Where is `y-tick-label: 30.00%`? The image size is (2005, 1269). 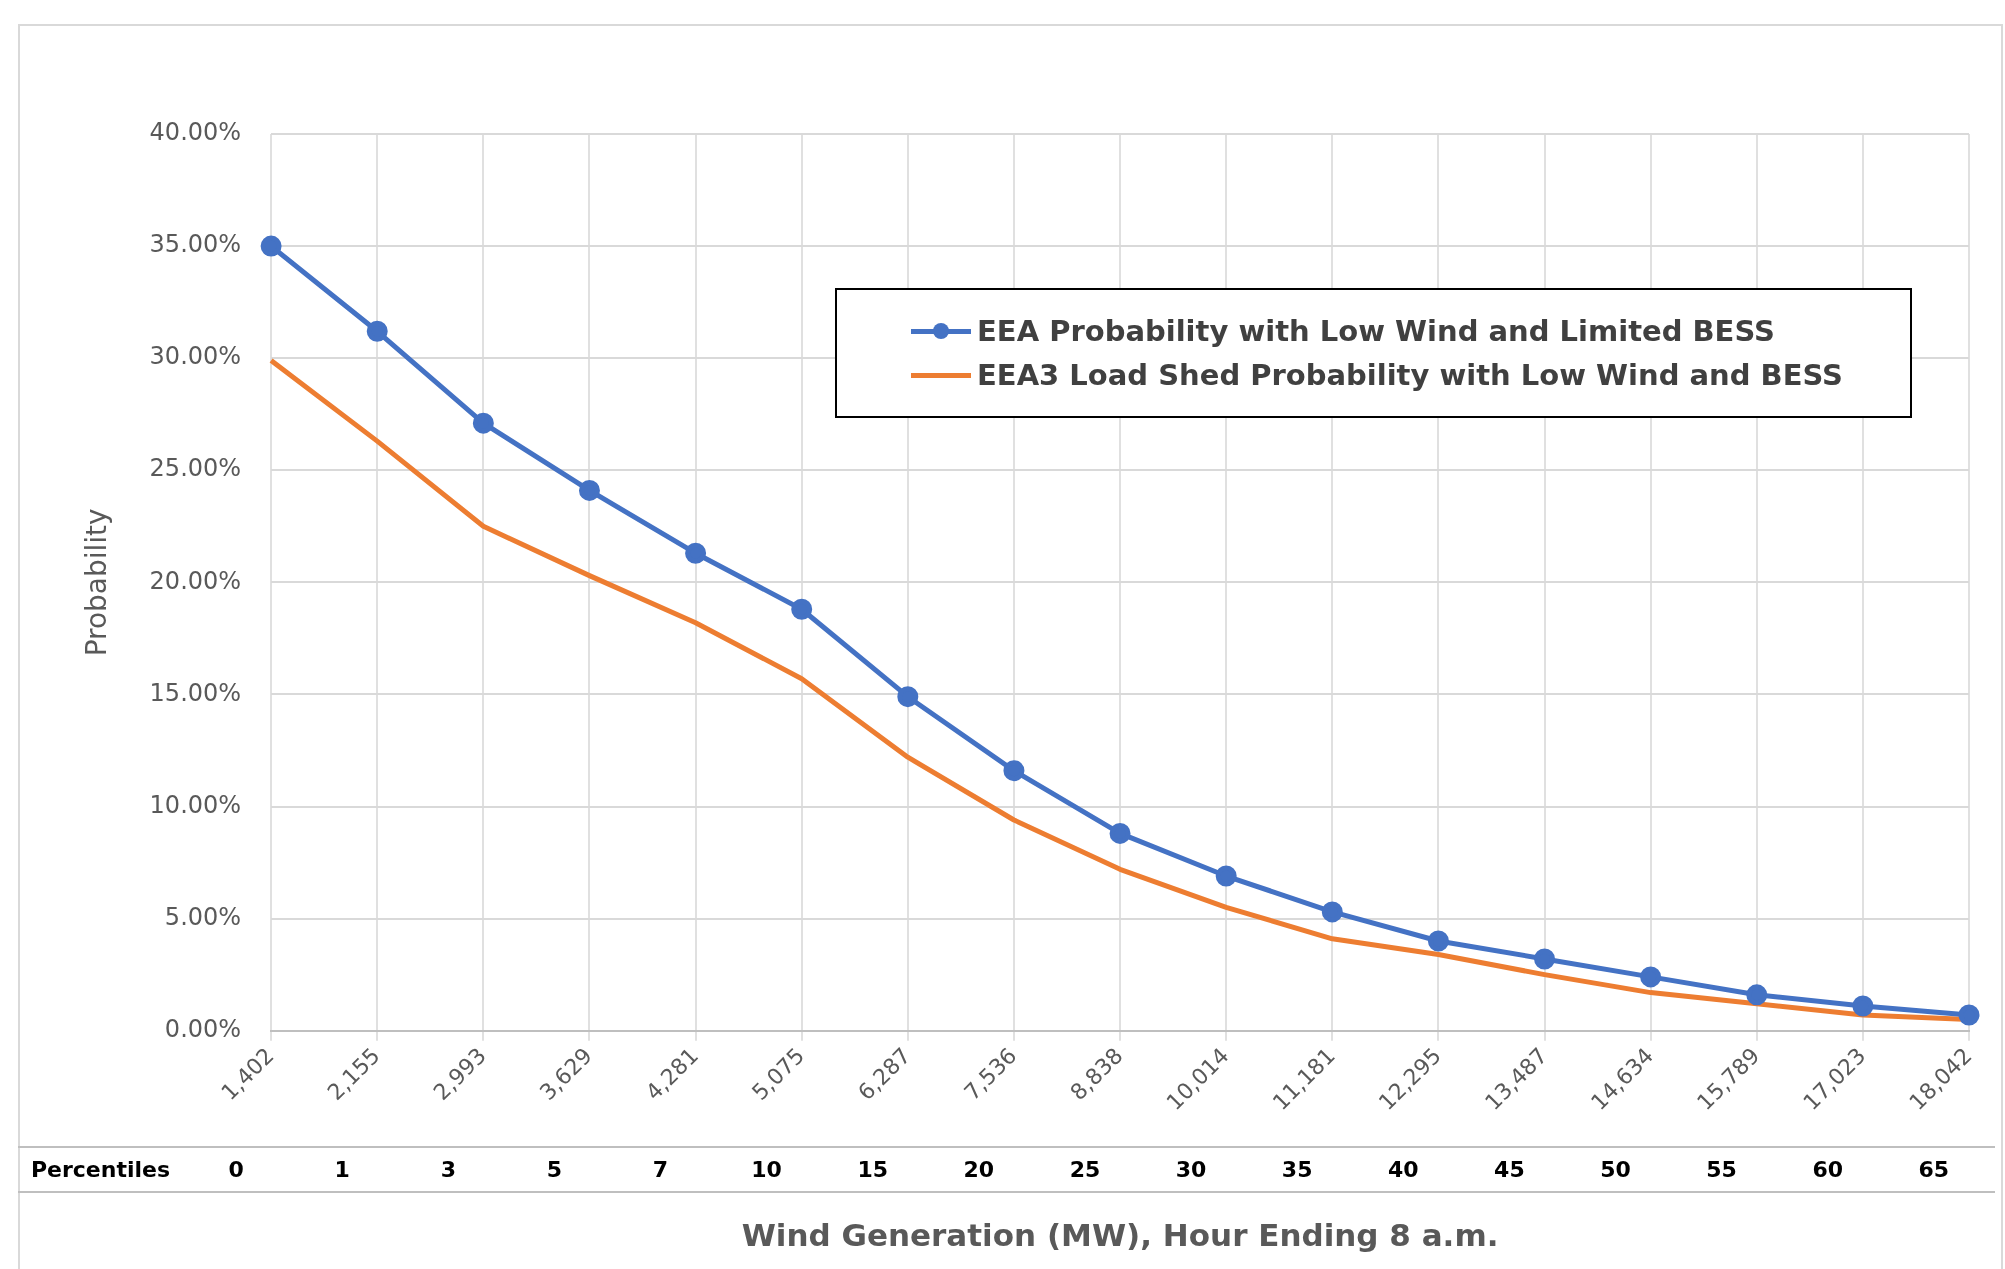
y-tick-label: 30.00% is located at coordinates (195, 356).